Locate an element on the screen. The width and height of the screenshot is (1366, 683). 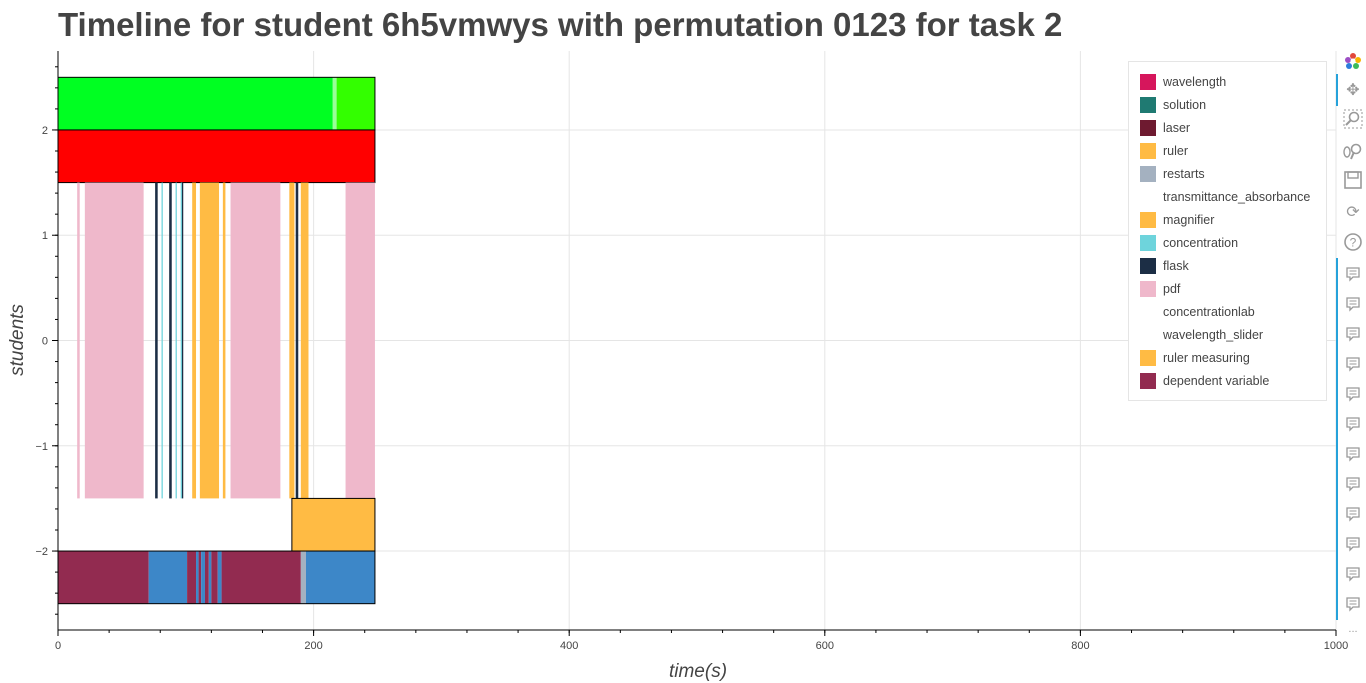
y-tick-label: −1 is located at coordinates (41, 447).